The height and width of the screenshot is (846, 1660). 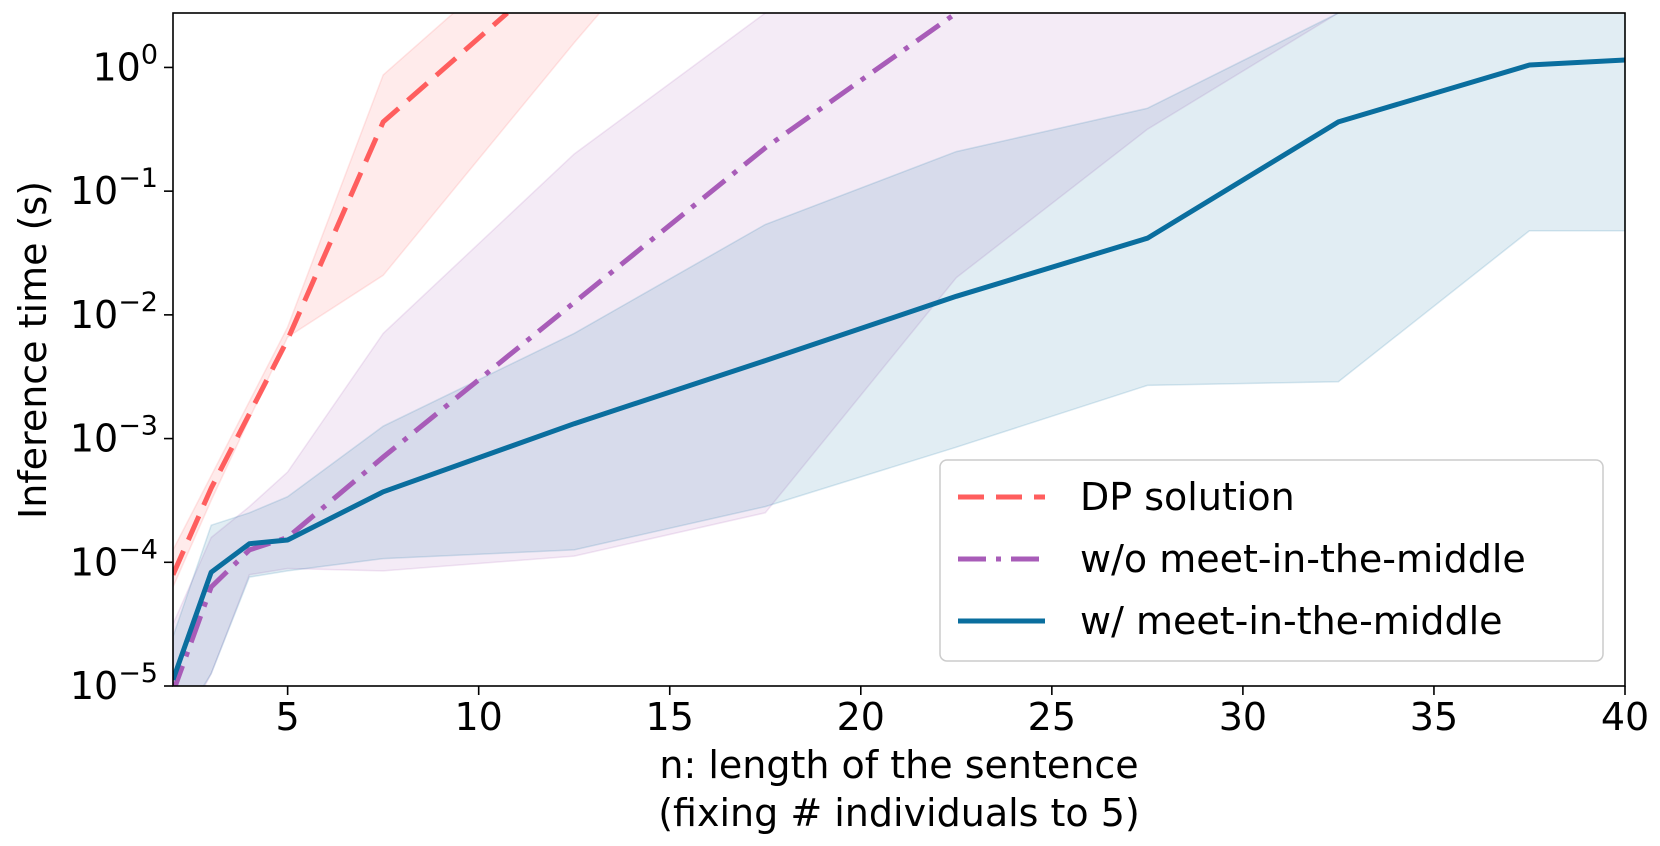 I want to click on y-axis: 10⁻⁵ 10⁻⁴ 10⁻³ 10⁻² 10⁻¹ 10⁰, so click(x=121, y=373).